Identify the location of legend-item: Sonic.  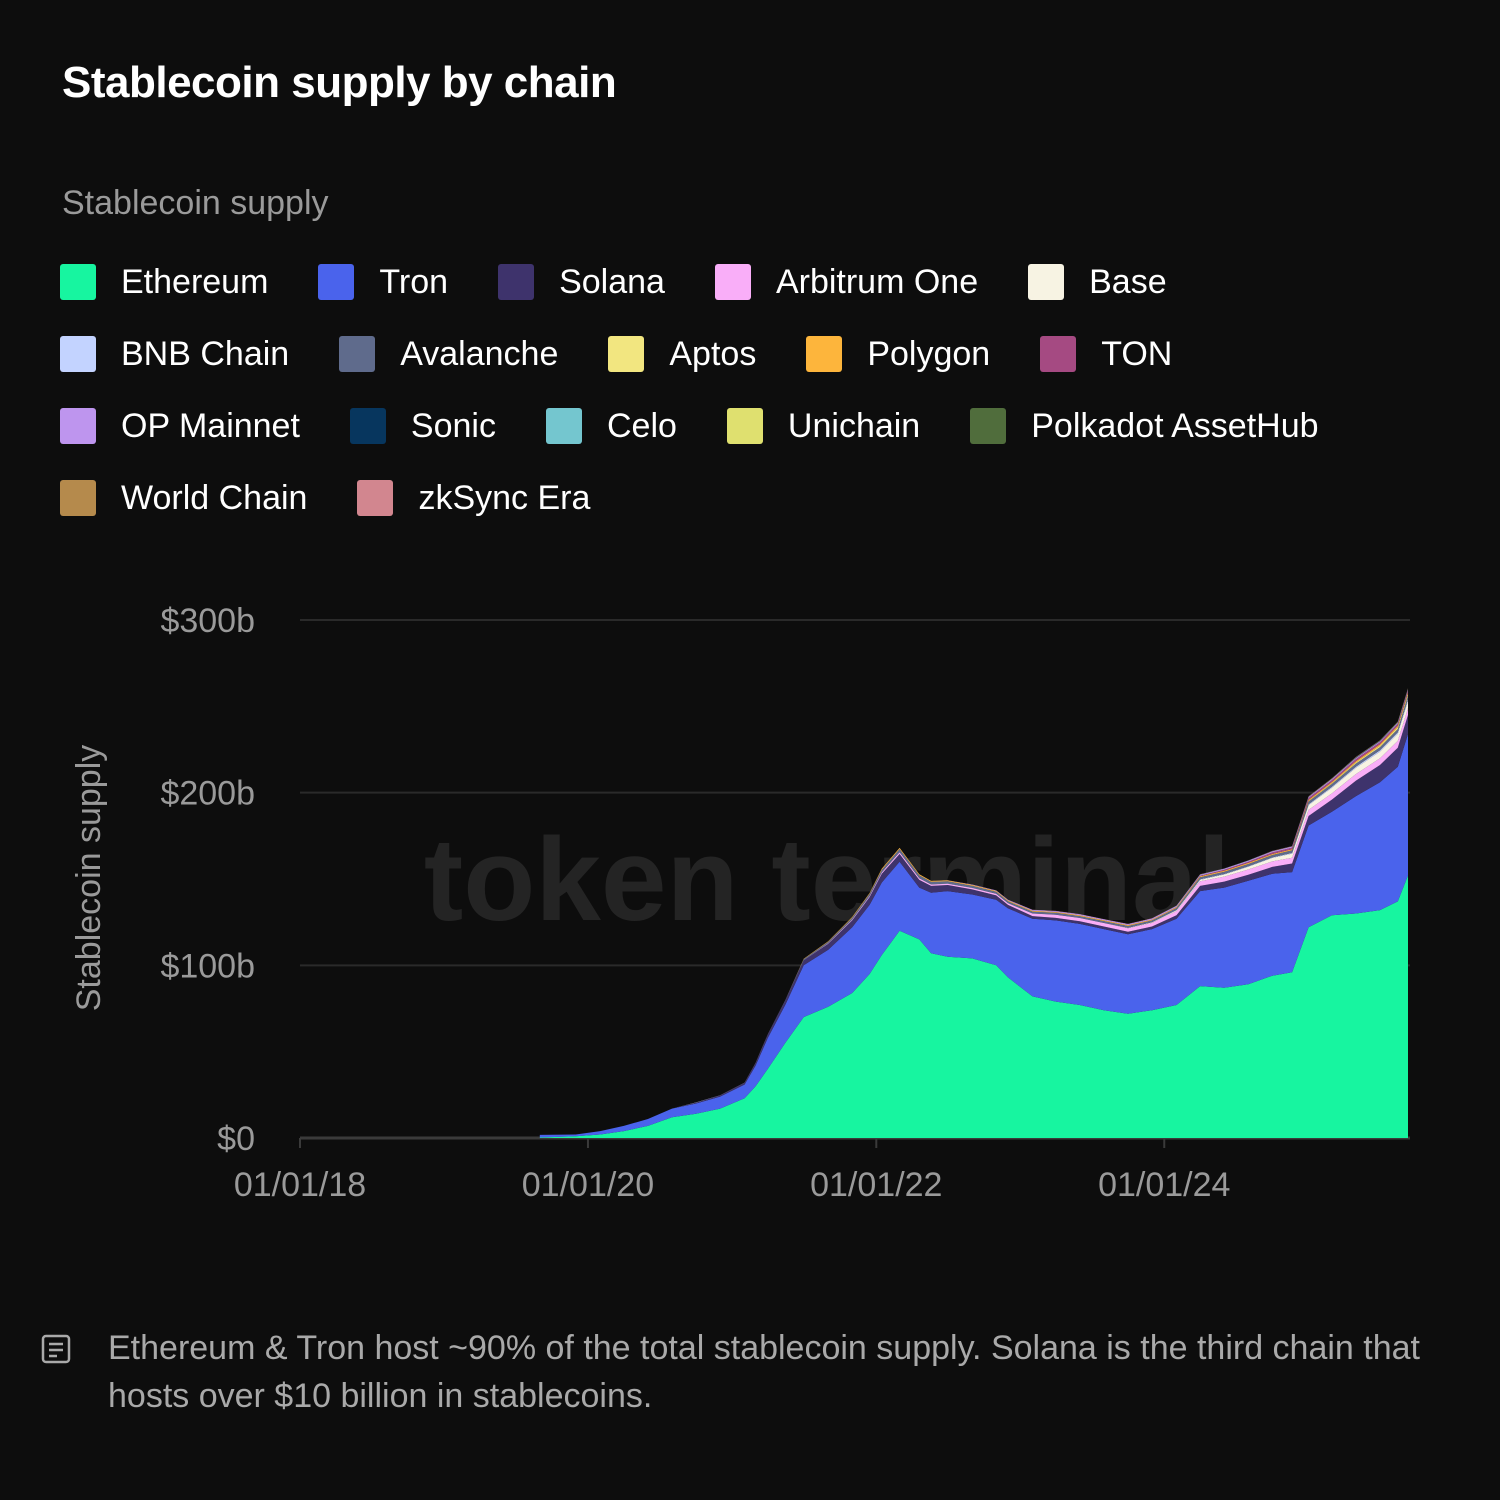
(422, 426).